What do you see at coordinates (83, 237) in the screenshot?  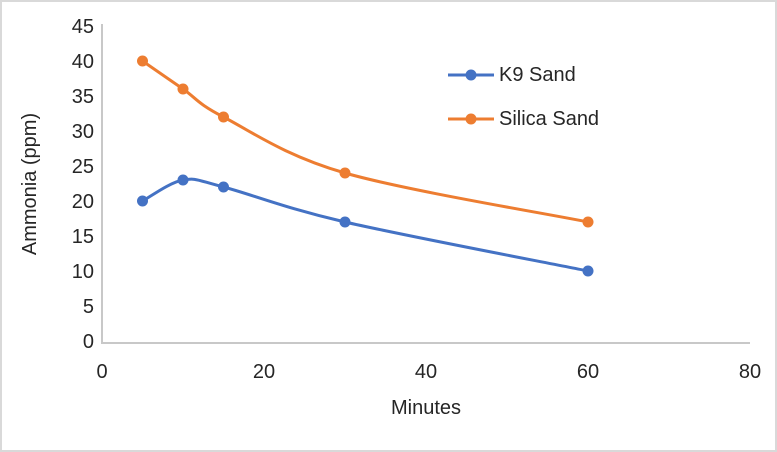 I see `y-tick-label: 15` at bounding box center [83, 237].